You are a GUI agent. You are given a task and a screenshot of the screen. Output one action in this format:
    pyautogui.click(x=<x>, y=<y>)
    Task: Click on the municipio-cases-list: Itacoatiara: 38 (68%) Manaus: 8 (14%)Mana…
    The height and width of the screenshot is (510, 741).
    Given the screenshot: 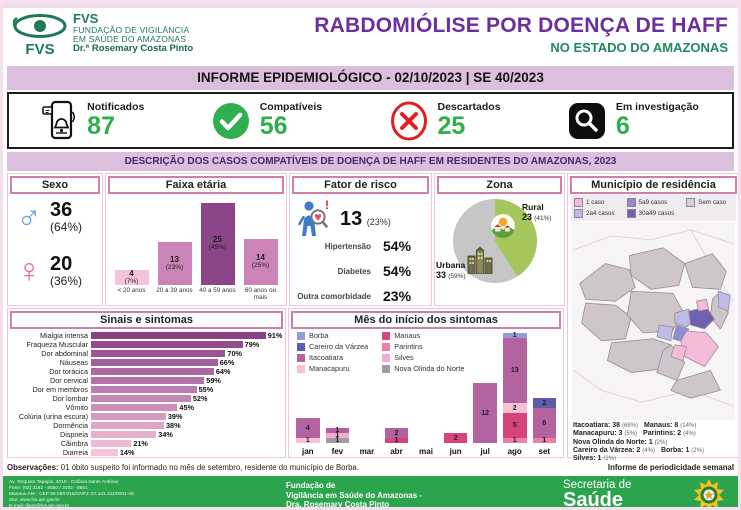 What is the action you would take?
    pyautogui.click(x=655, y=442)
    